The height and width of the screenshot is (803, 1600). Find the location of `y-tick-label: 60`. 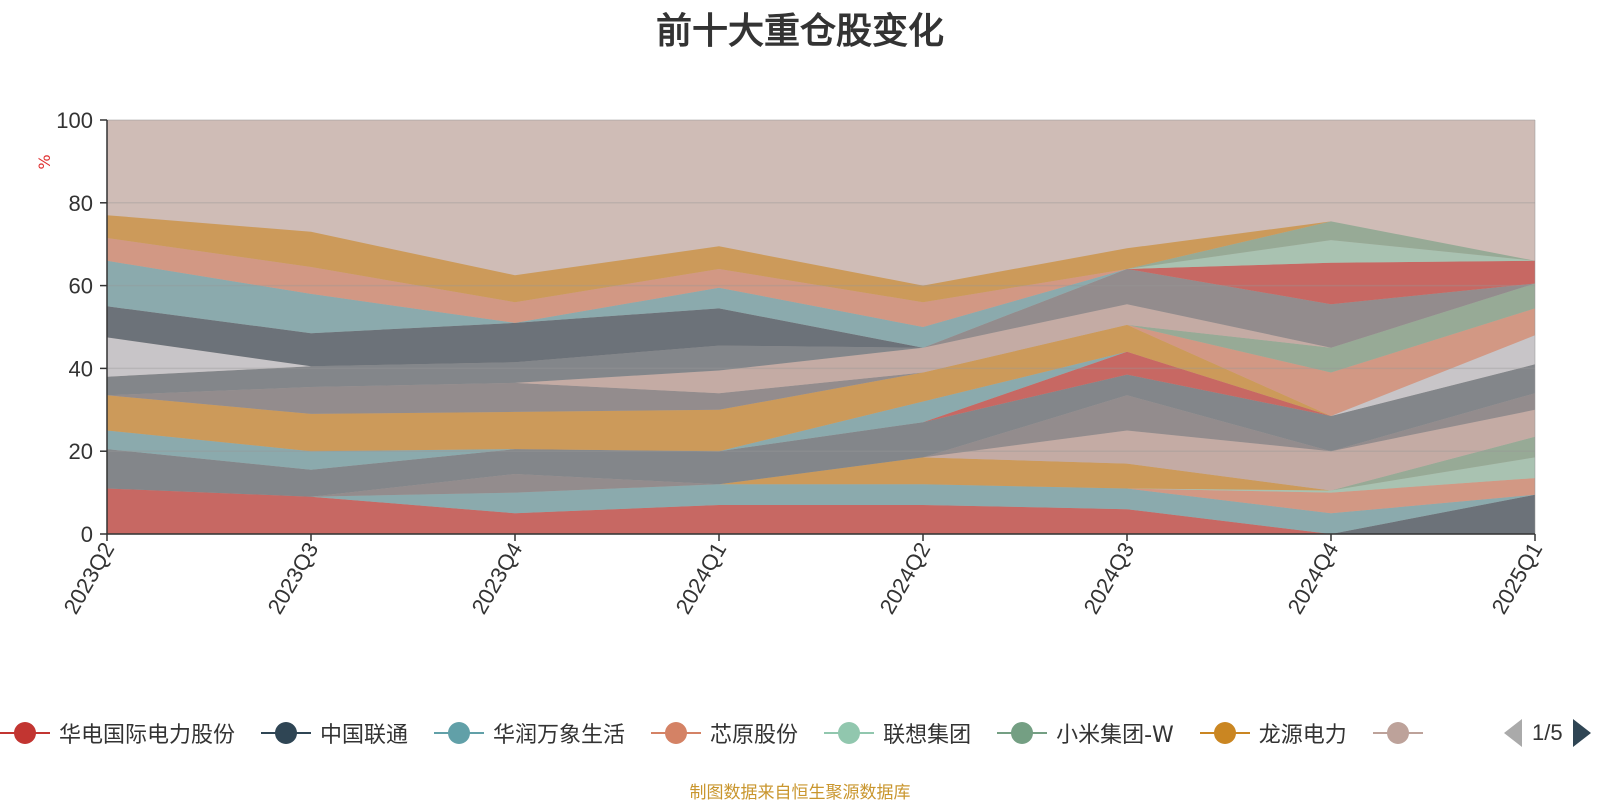

y-tick-label: 60 is located at coordinates (81, 286).